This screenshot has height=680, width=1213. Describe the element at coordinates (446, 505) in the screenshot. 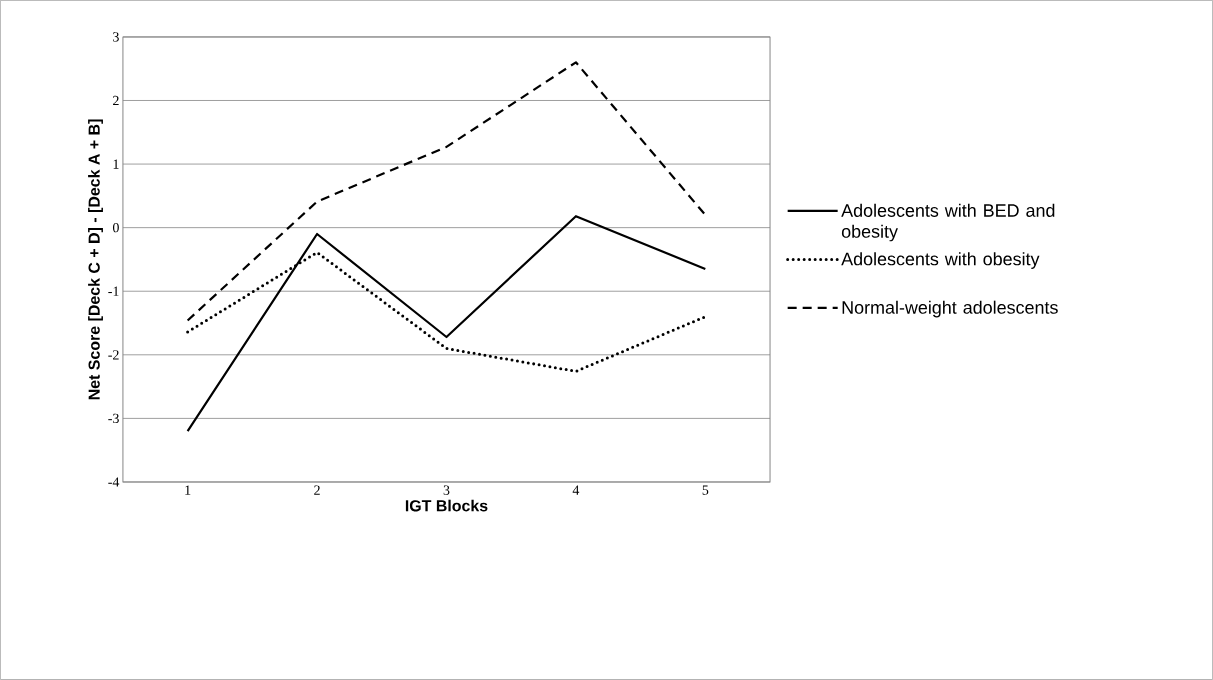

I see `x-axis-title: IGT Blocks` at that location.